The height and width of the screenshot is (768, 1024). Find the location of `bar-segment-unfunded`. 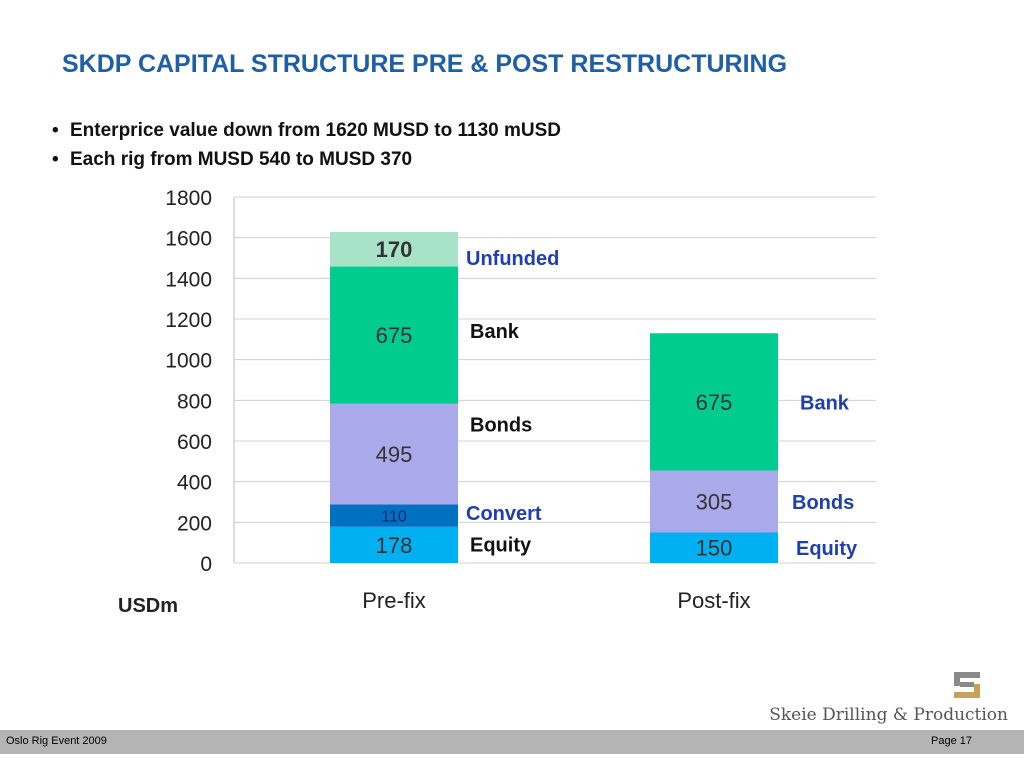

bar-segment-unfunded is located at coordinates (394, 249).